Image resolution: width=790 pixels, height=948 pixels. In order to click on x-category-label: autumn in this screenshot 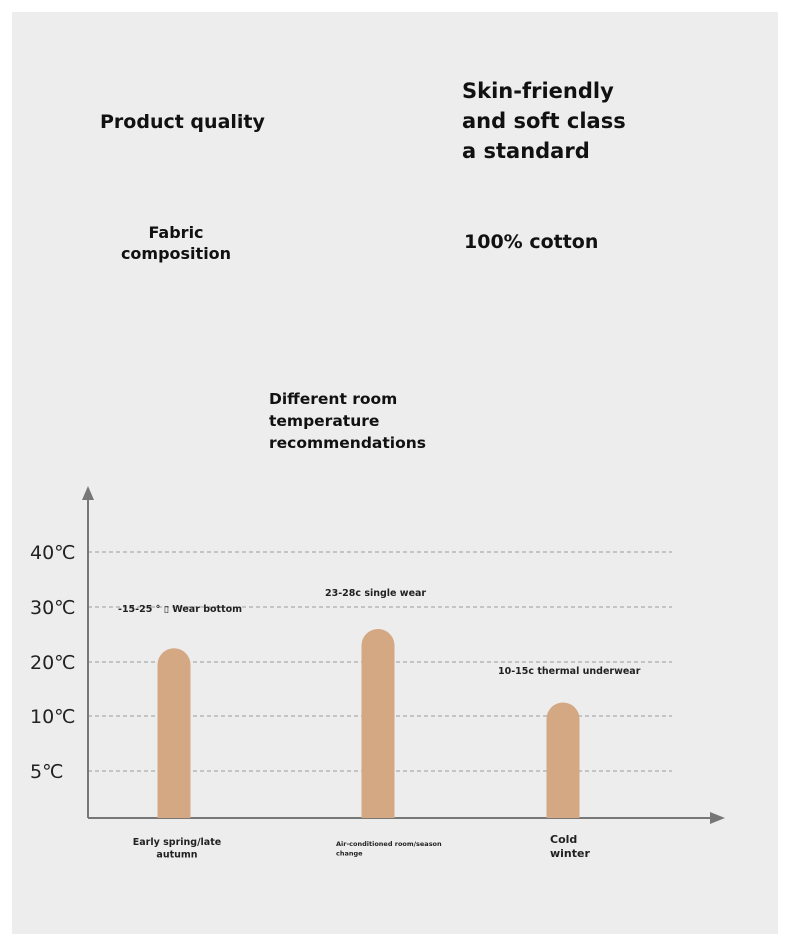, I will do `click(176, 855)`.